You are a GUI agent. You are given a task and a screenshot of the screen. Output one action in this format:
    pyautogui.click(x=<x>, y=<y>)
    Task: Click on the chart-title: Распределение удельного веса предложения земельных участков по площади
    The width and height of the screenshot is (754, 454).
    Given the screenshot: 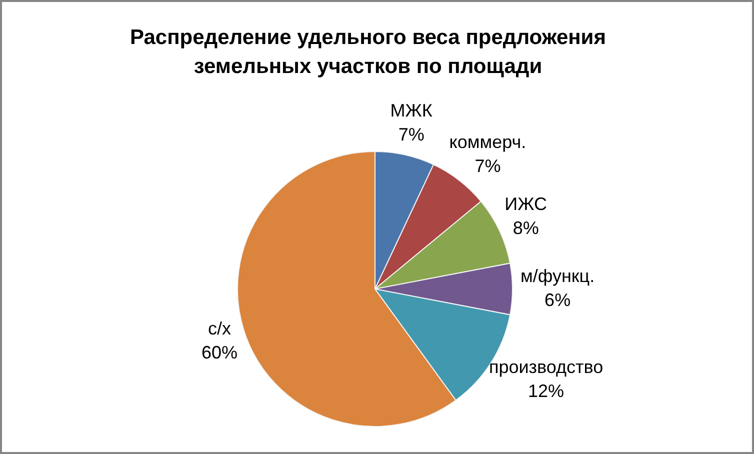 What is the action you would take?
    pyautogui.click(x=368, y=52)
    